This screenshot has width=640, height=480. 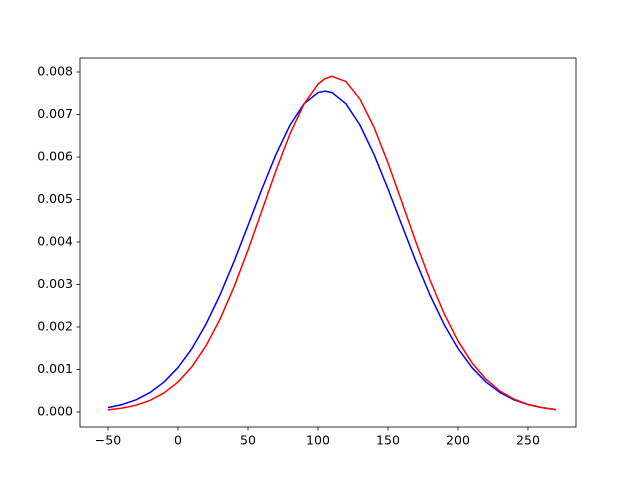 What do you see at coordinates (388, 440) in the screenshot?
I see `x-tick-label: 150` at bounding box center [388, 440].